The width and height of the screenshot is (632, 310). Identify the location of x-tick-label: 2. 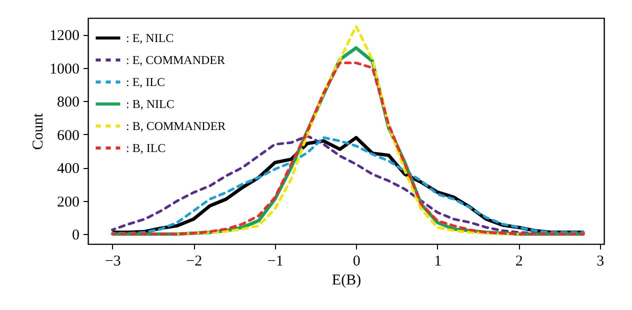
(519, 262).